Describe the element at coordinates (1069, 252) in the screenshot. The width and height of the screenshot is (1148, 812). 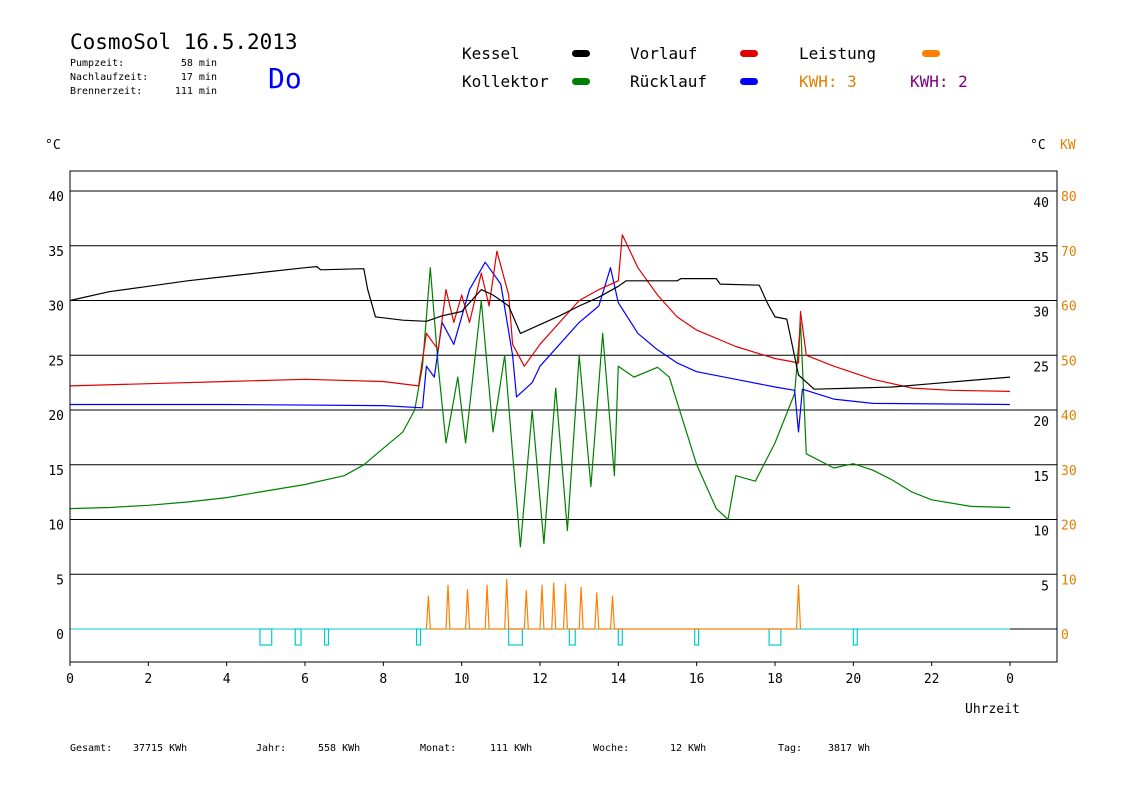
I see `y-tick-kw-70: 70` at that location.